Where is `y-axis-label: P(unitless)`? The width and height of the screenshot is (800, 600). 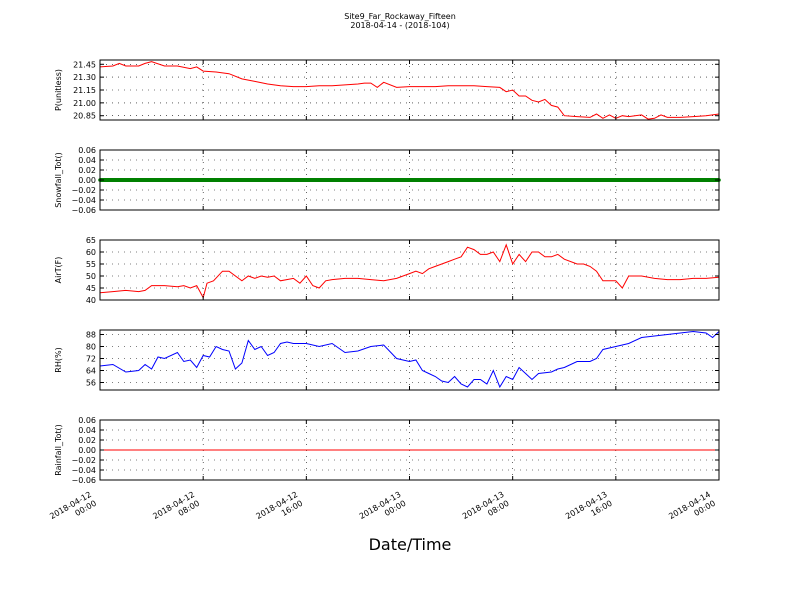 y-axis-label: P(unitless) is located at coordinates (58, 90).